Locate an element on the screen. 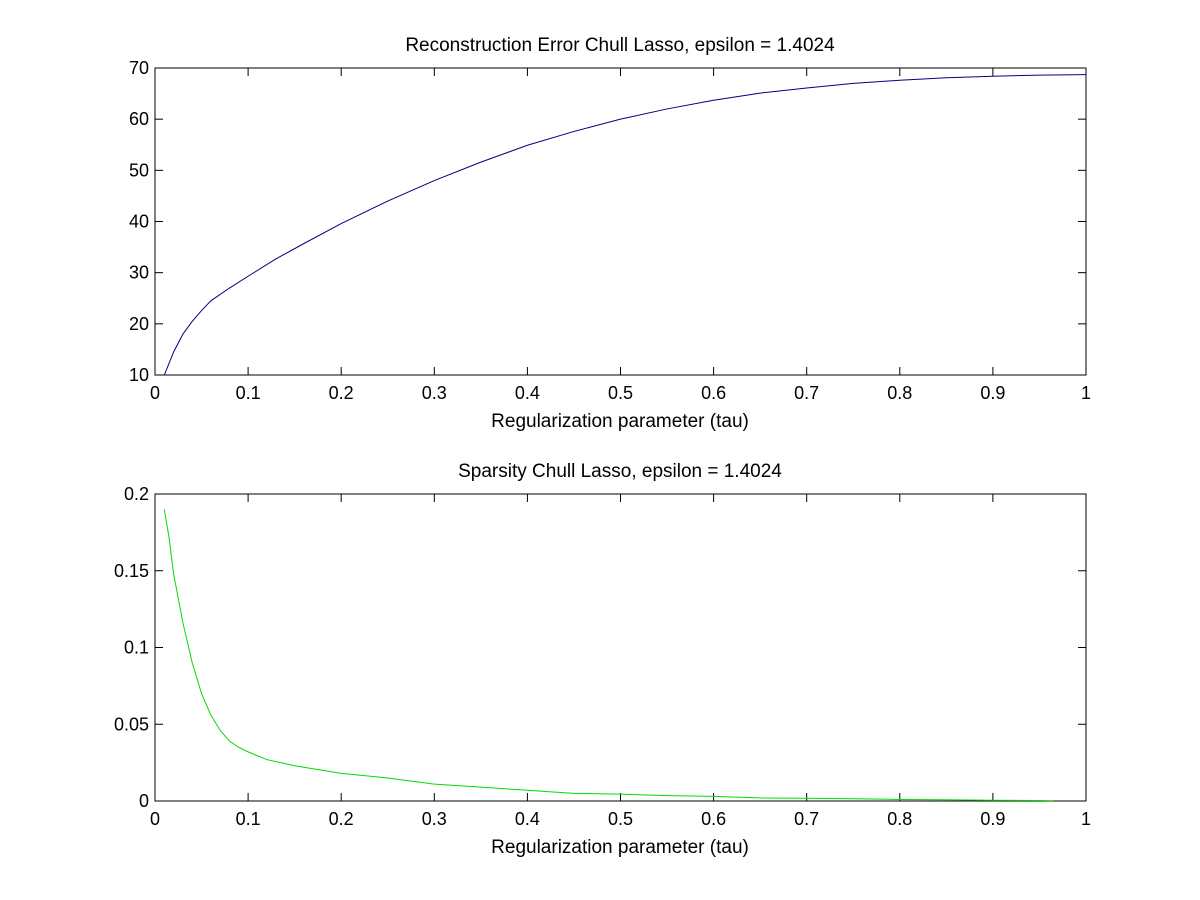 This screenshot has width=1200, height=900. y-tick-label: 30 is located at coordinates (139, 273).